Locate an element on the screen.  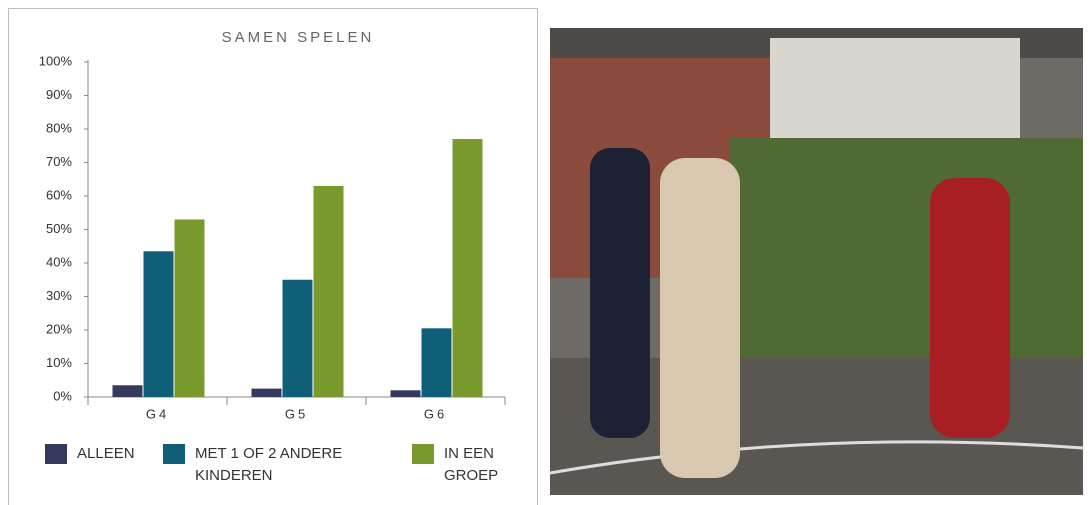
y-tick-label: 0% is located at coordinates (62, 395).